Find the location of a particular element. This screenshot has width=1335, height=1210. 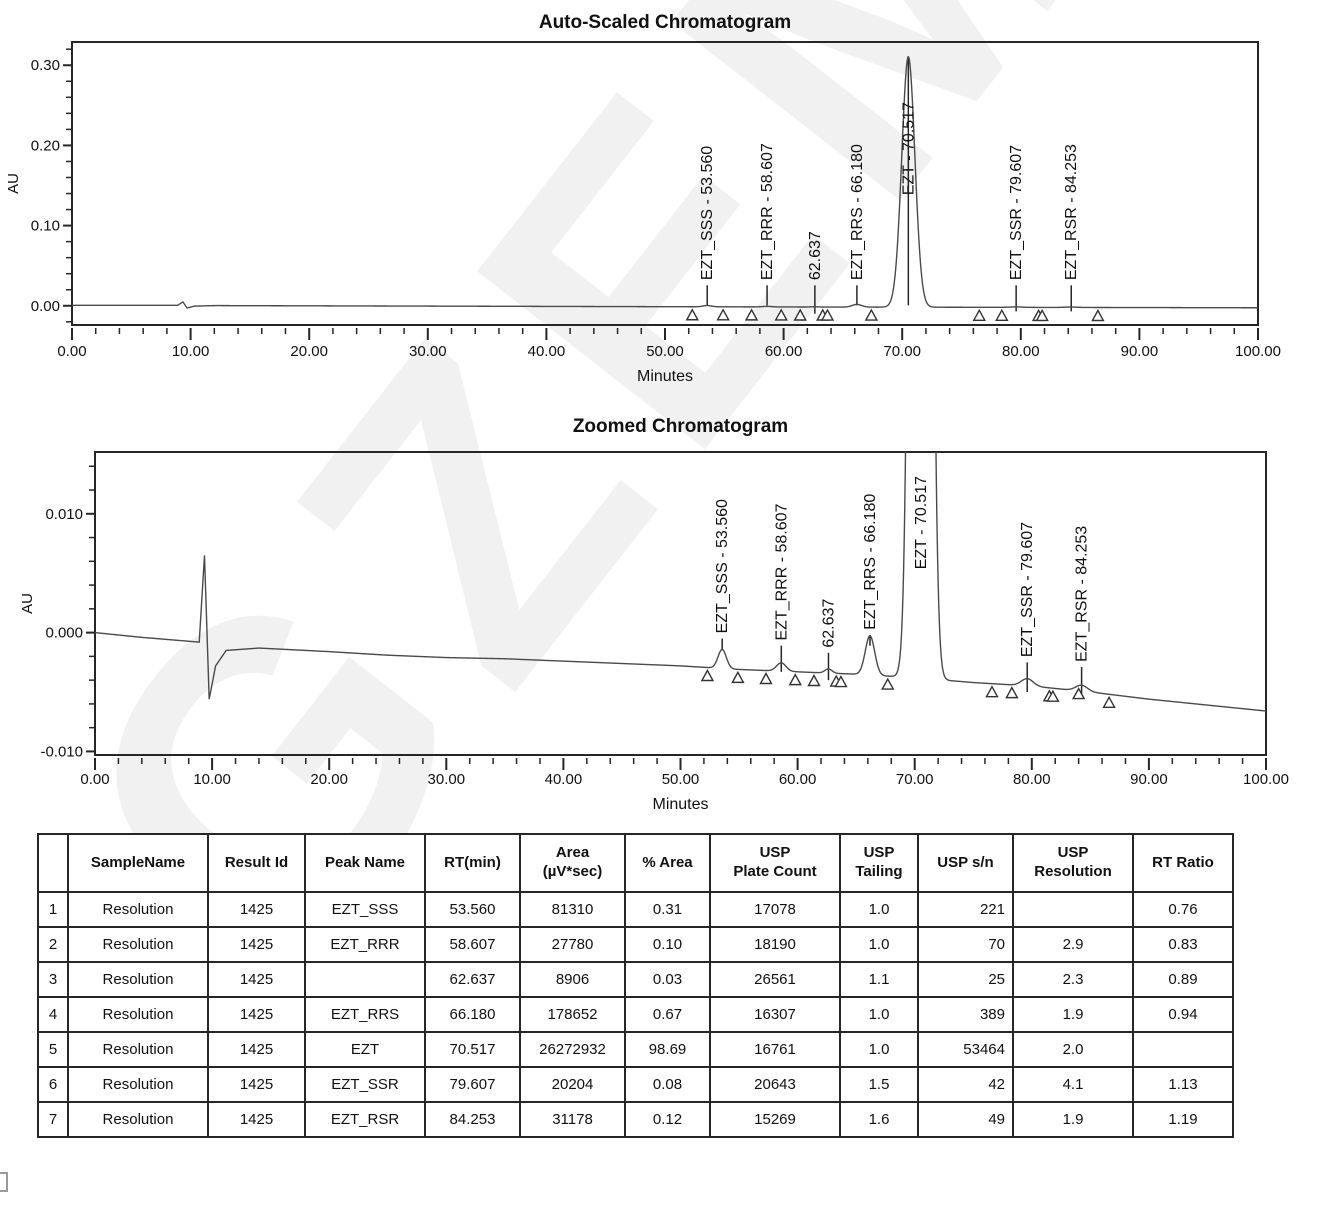

column-header: Peak Name is located at coordinates (365, 863).